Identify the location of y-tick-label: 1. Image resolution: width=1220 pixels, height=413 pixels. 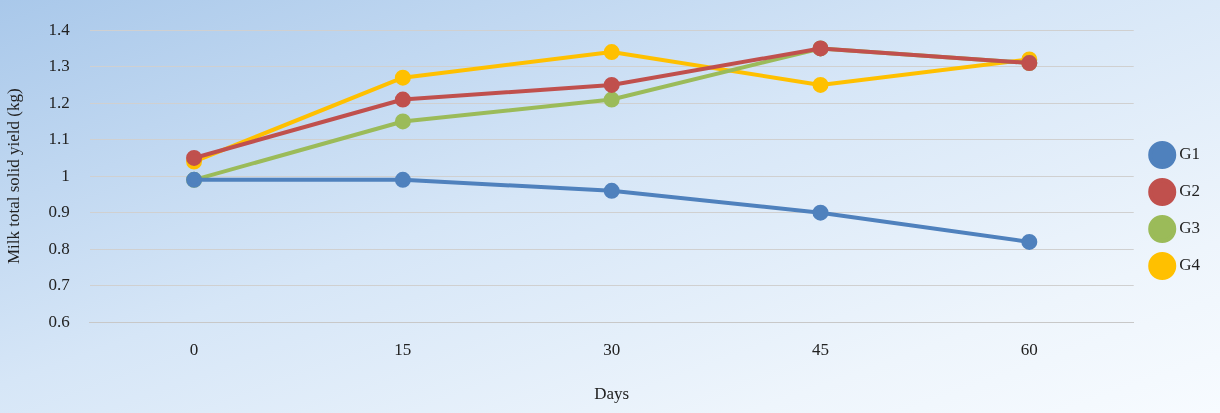
(65, 175).